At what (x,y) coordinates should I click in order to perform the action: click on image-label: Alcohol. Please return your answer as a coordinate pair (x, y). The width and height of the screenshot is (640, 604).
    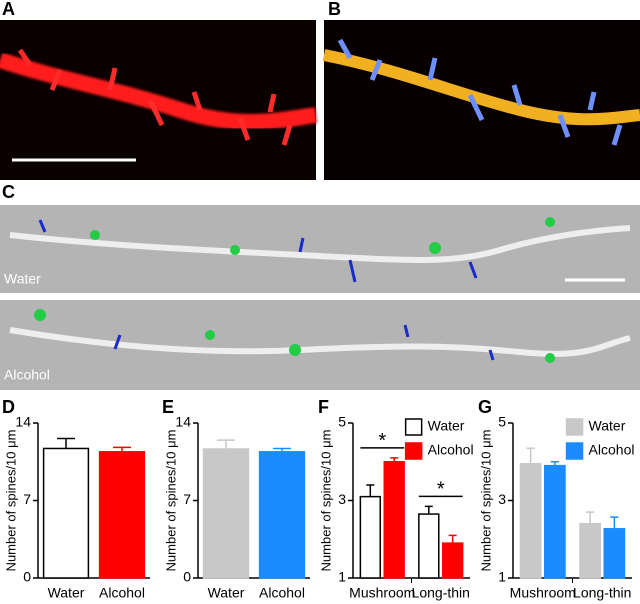
    Looking at the image, I should click on (27, 375).